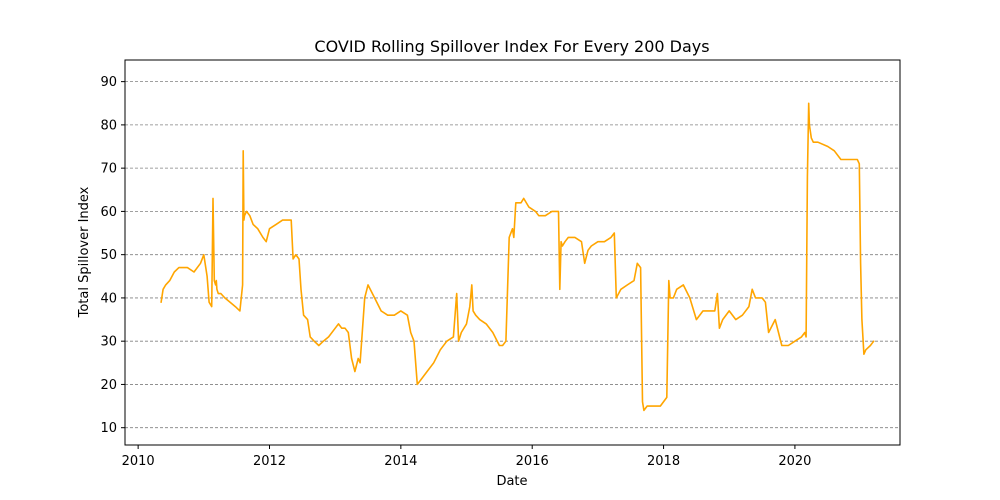  Describe the element at coordinates (108, 428) in the screenshot. I see `y-tick-label: 10` at that location.